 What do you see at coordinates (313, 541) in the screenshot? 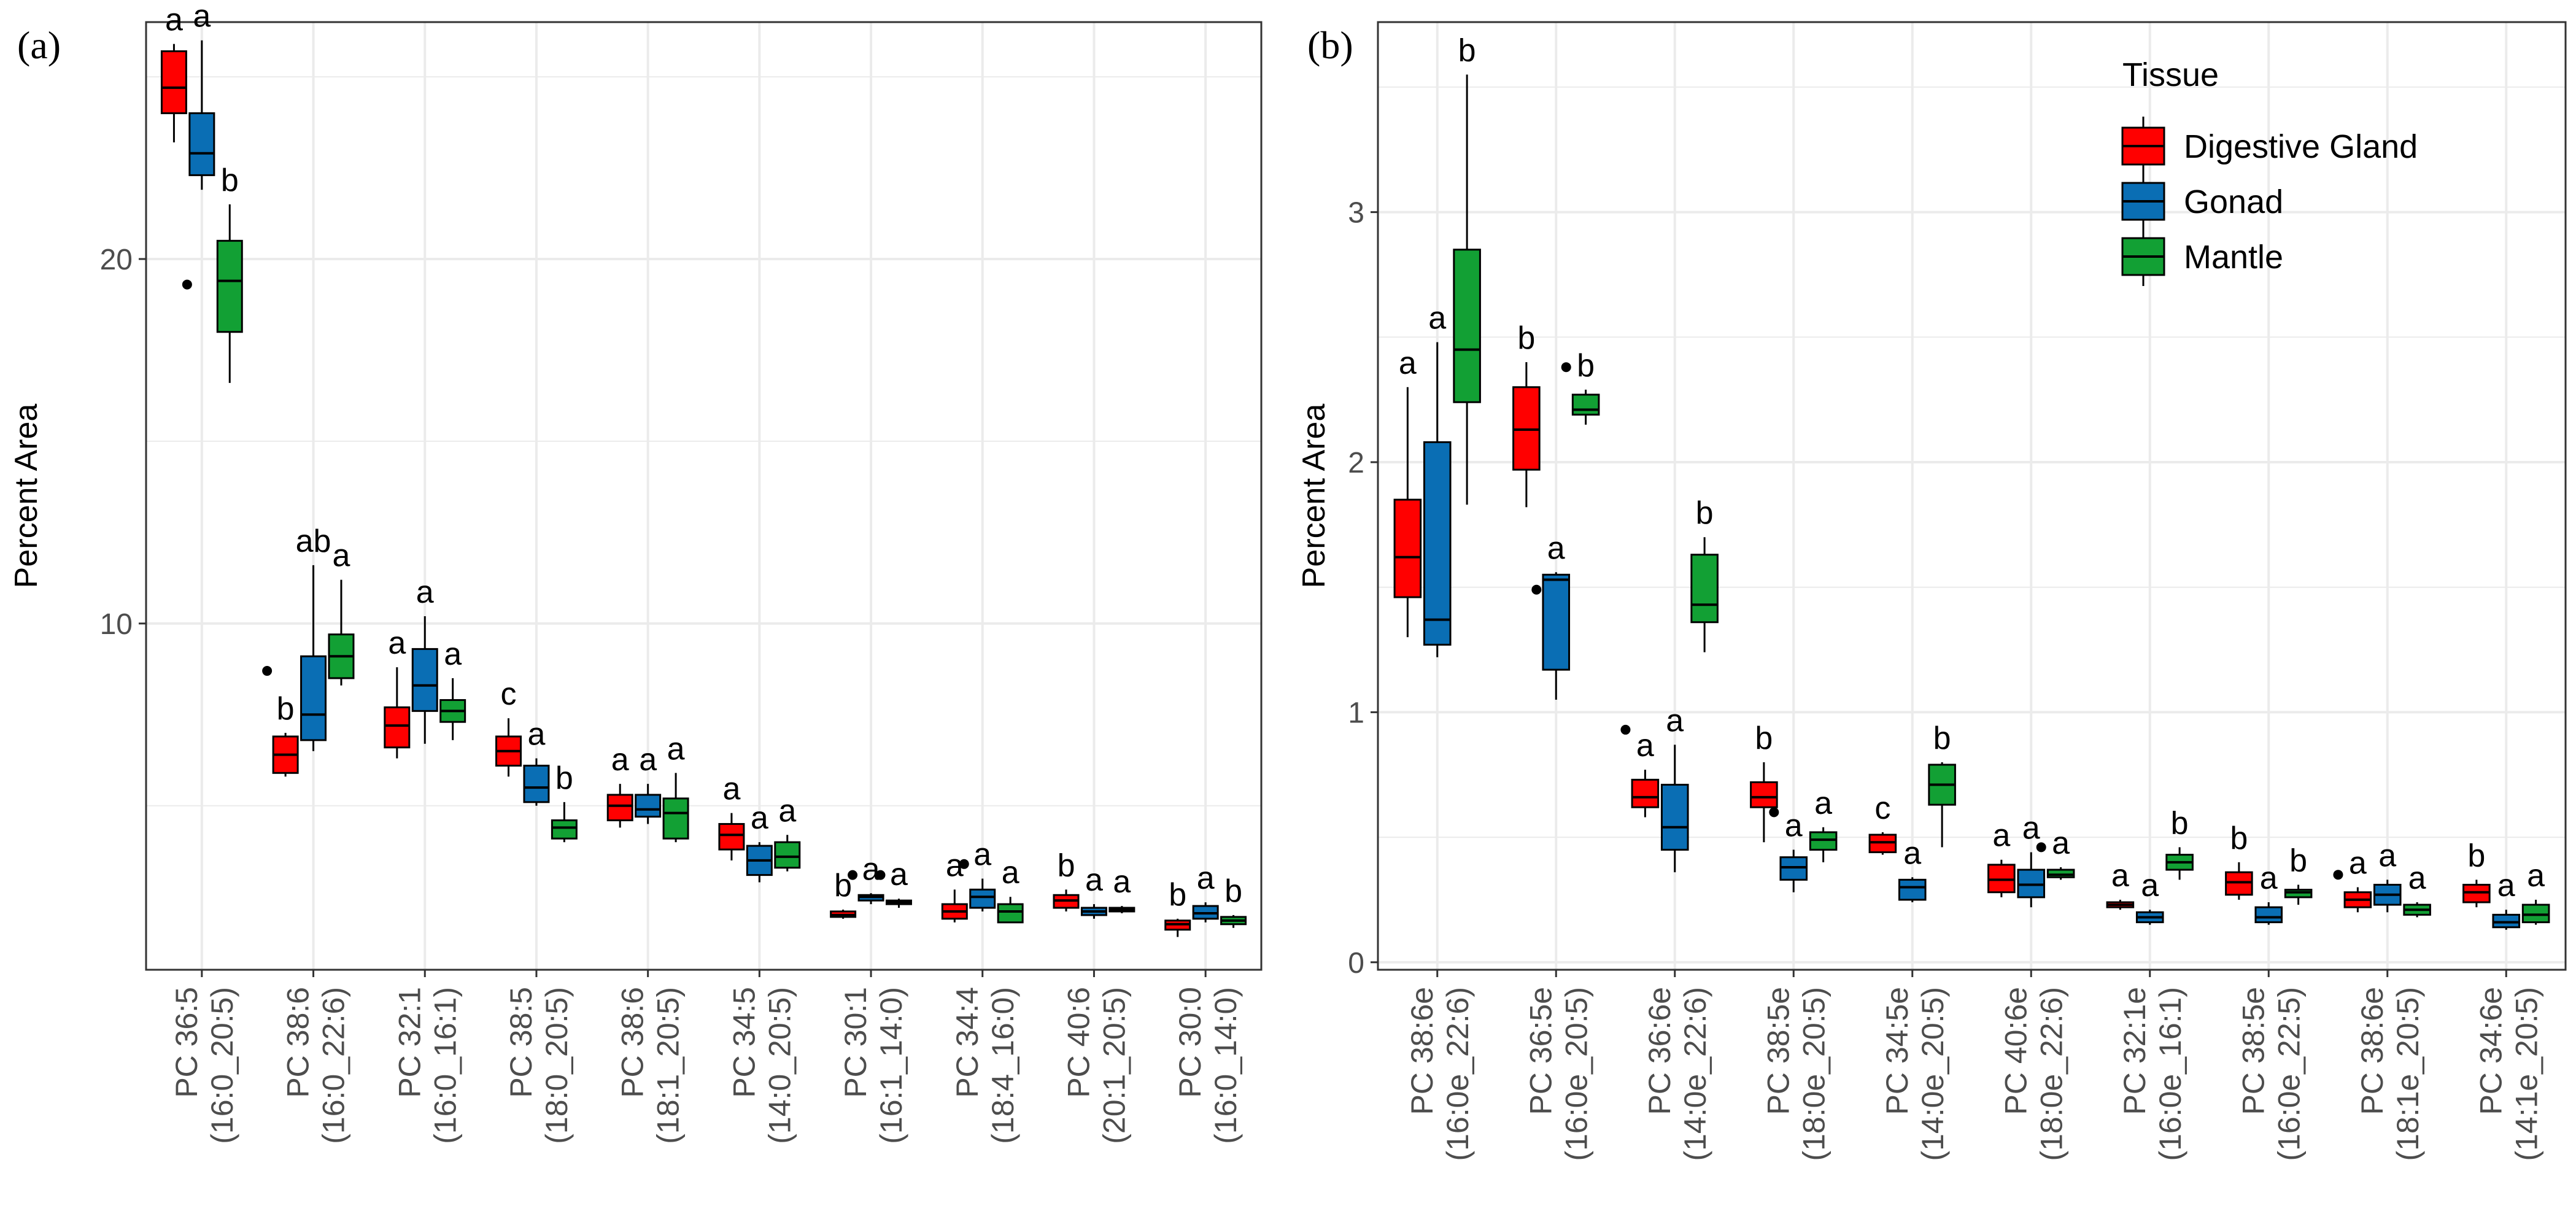
I see `significance-letter: ab` at bounding box center [313, 541].